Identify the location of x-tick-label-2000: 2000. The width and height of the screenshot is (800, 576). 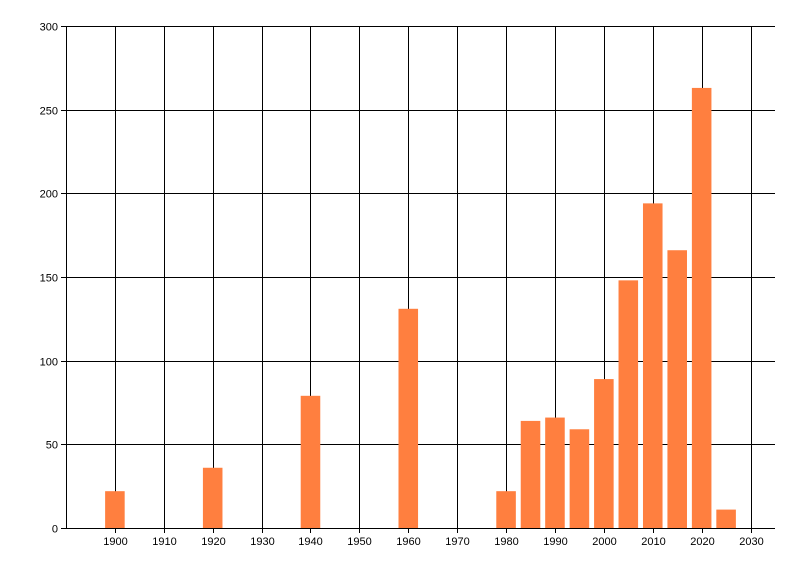
(604, 542).